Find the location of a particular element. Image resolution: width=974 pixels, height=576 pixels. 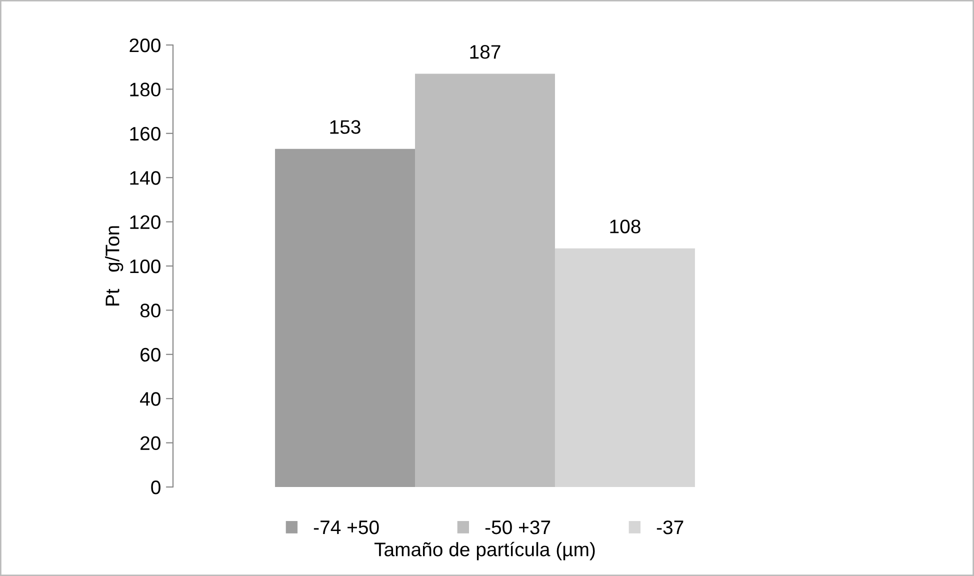

y-tick-label: 0 is located at coordinates (155, 487).